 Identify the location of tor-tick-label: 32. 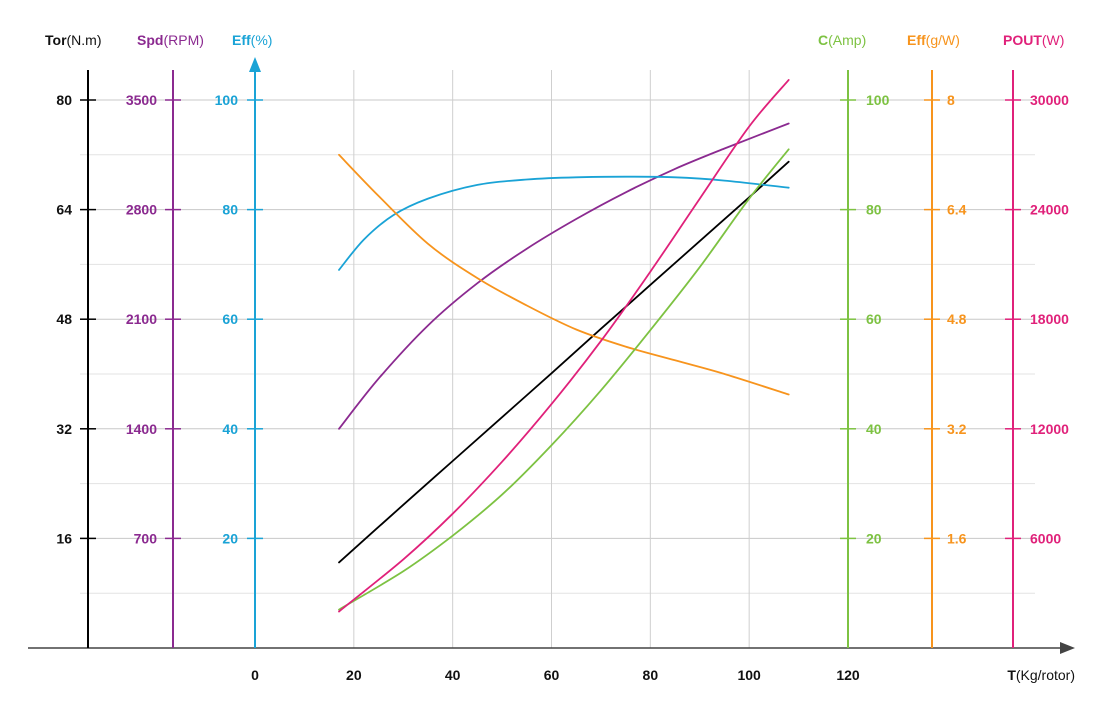
(64, 429).